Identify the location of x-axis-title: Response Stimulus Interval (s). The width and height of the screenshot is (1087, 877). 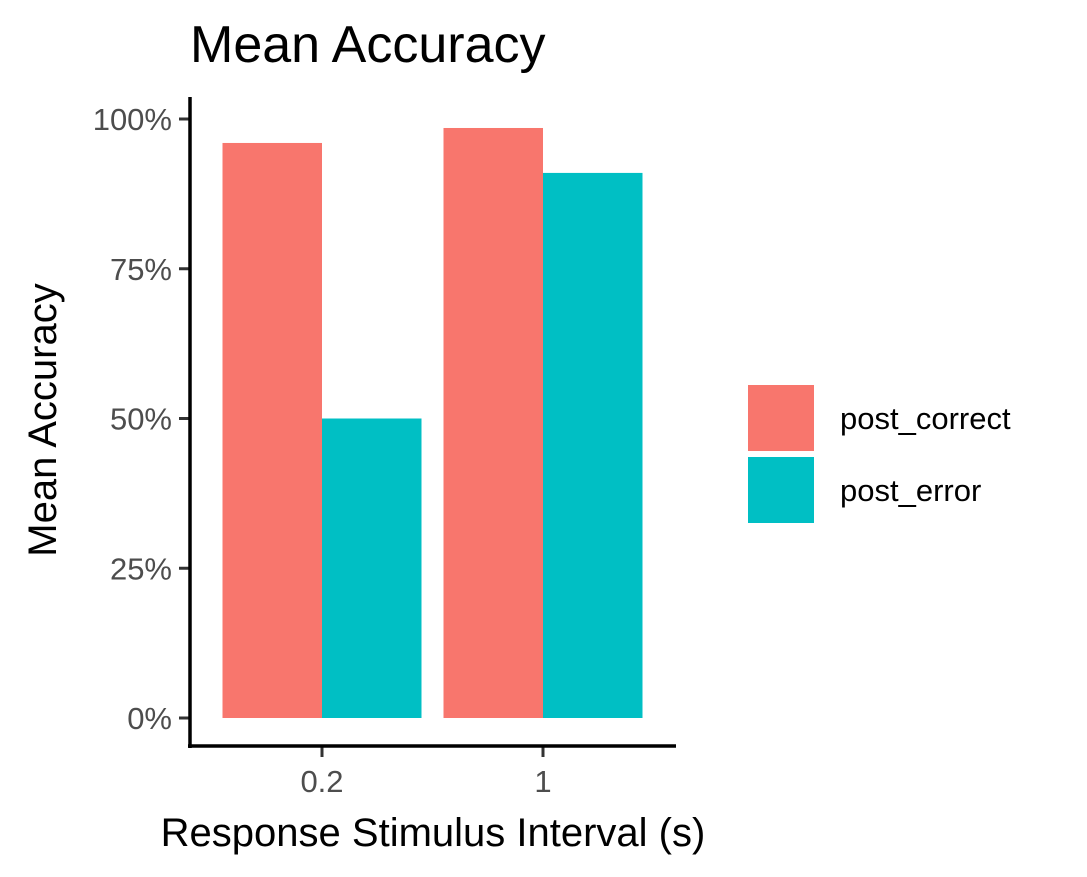
(433, 833).